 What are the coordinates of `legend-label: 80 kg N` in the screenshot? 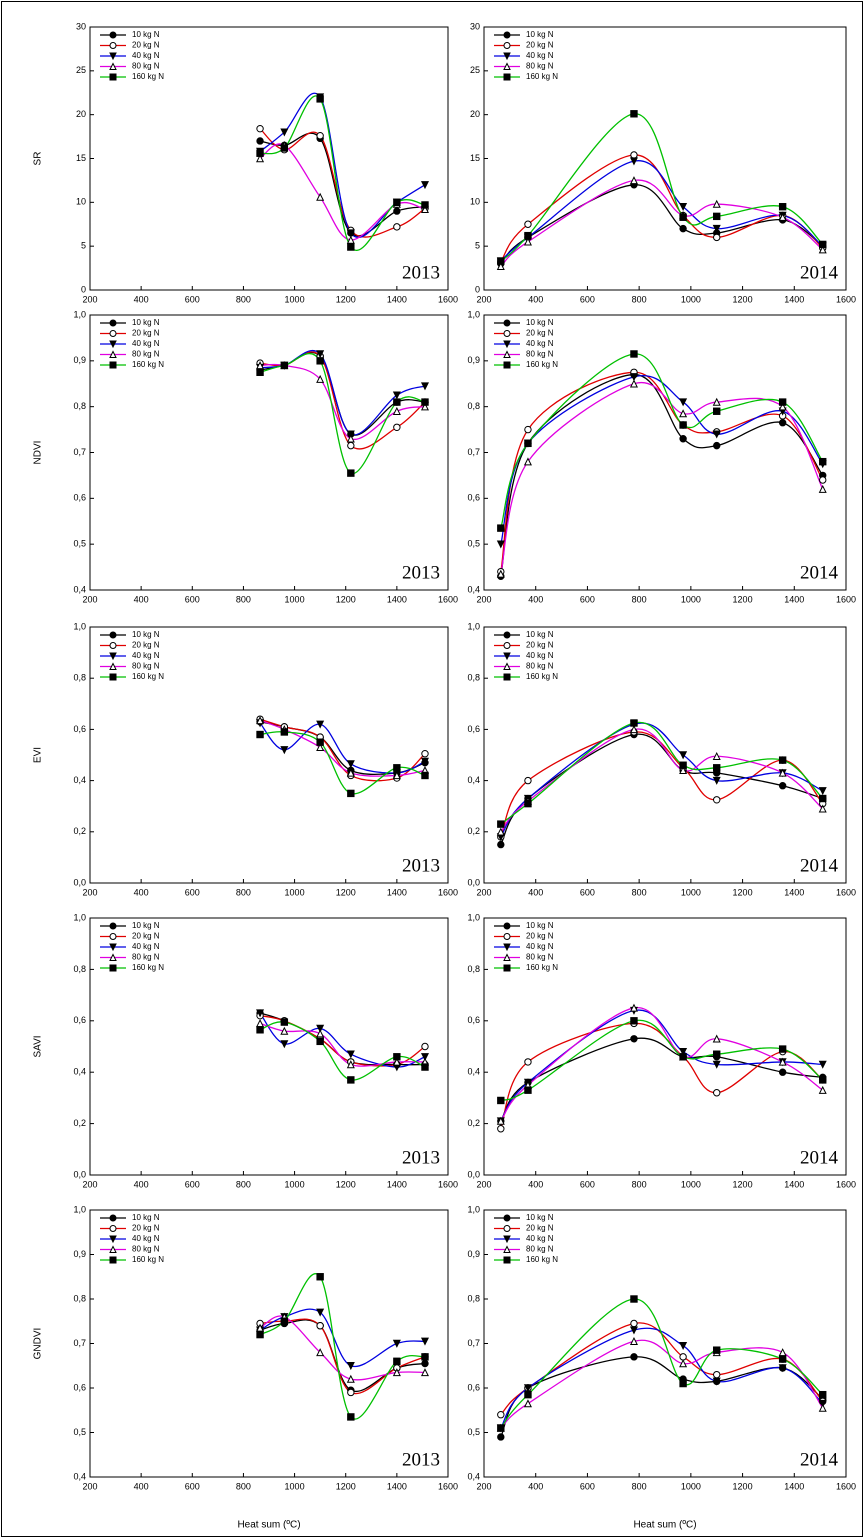 It's located at (540, 666).